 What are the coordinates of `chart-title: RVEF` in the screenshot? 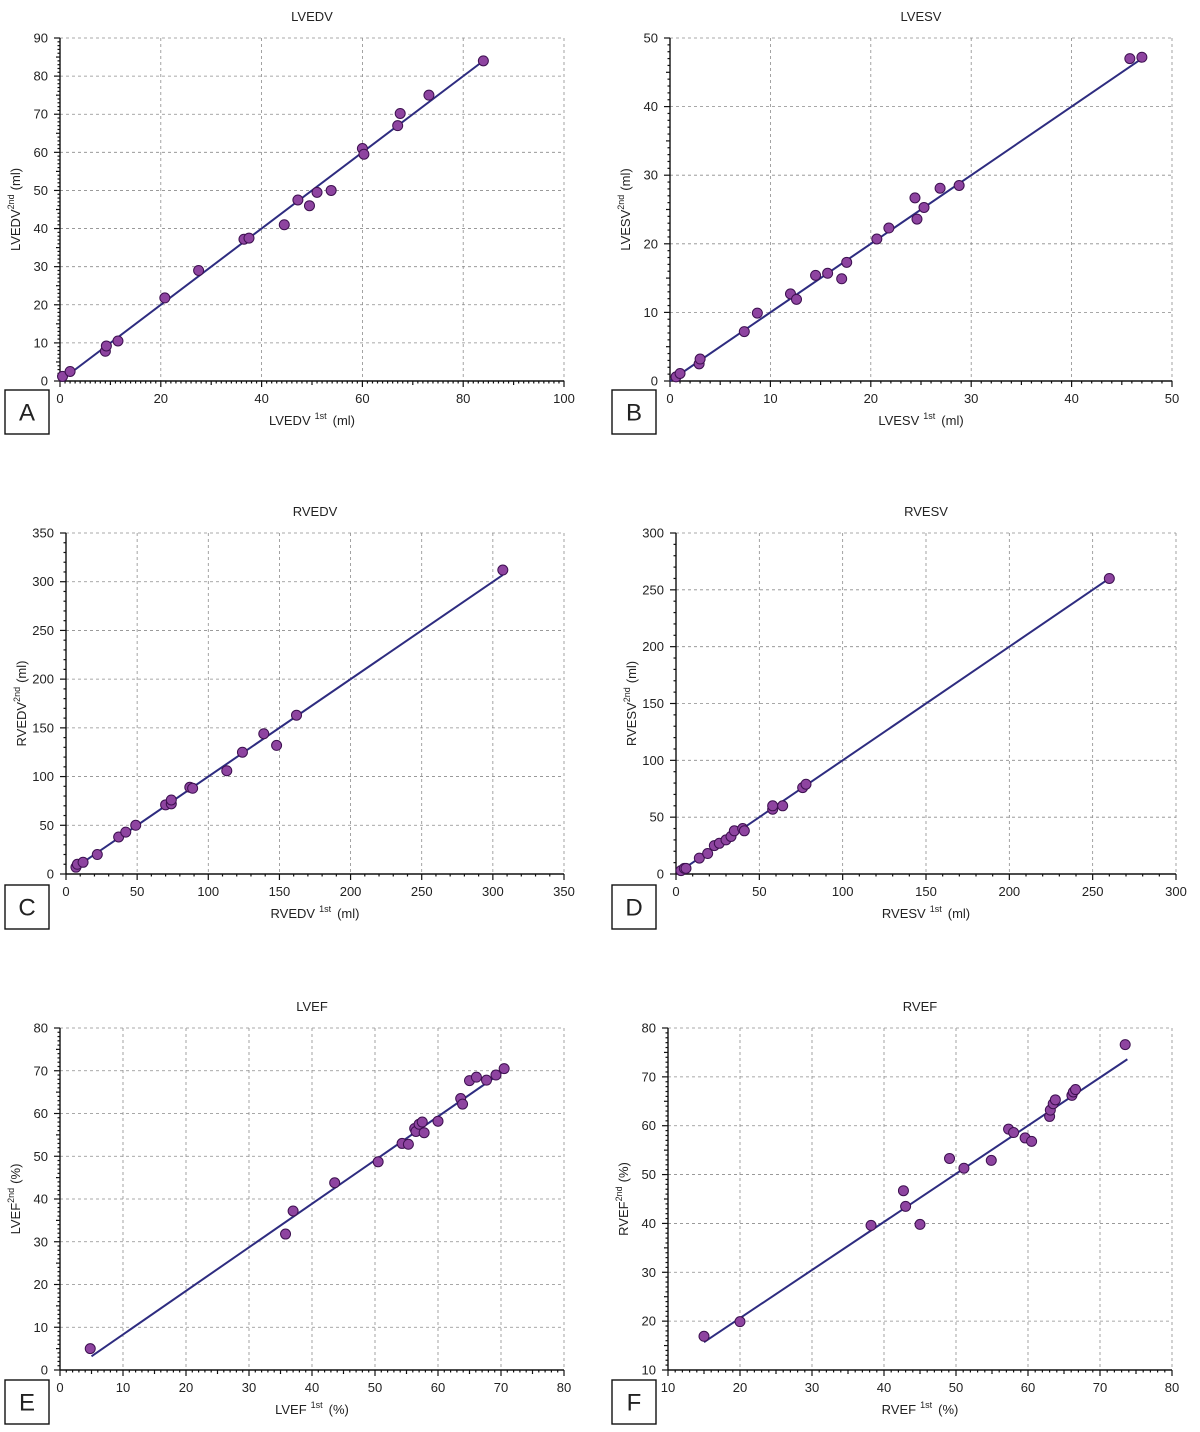 It's located at (920, 1006).